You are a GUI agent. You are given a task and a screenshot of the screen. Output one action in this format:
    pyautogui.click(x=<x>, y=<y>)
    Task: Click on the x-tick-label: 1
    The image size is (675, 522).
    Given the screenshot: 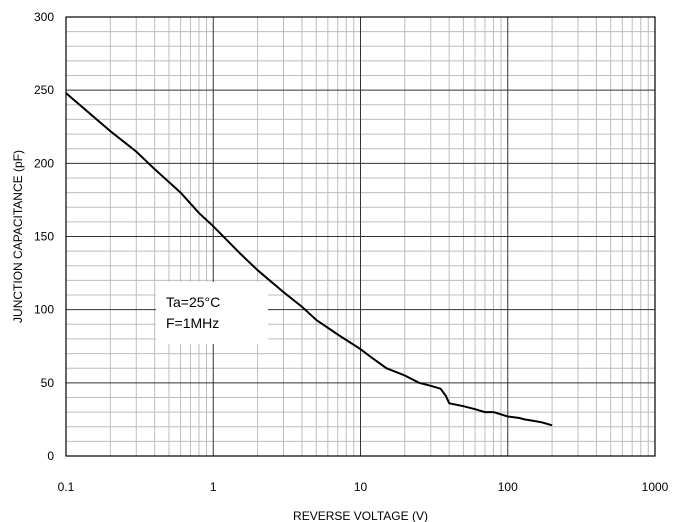 What is the action you would take?
    pyautogui.click(x=213, y=487)
    